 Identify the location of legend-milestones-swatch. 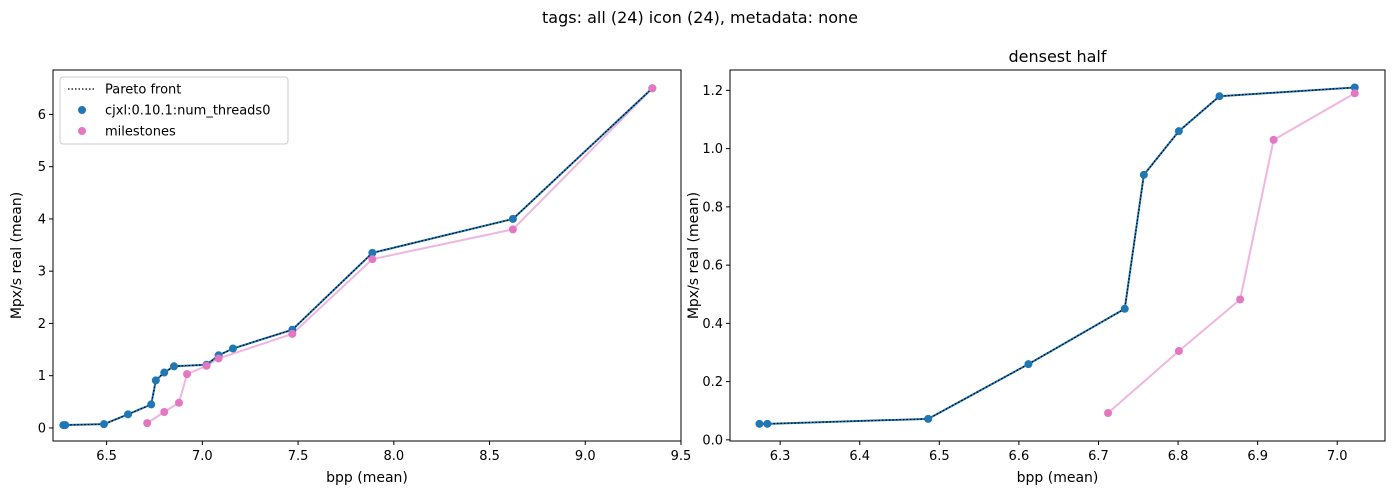
(82, 131).